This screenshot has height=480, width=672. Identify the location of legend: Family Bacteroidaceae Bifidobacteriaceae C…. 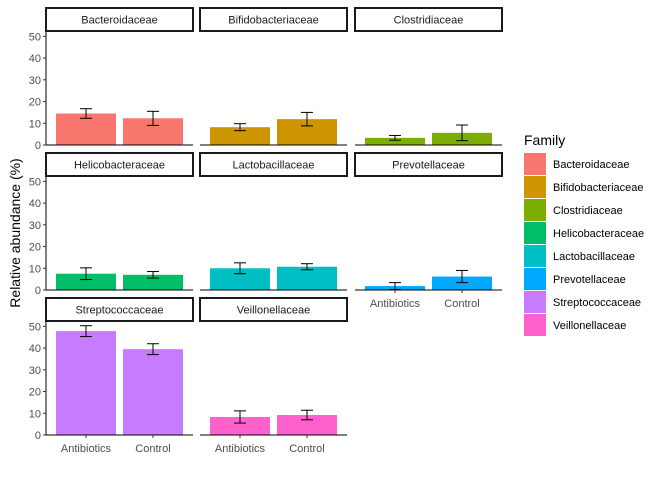
(584, 234).